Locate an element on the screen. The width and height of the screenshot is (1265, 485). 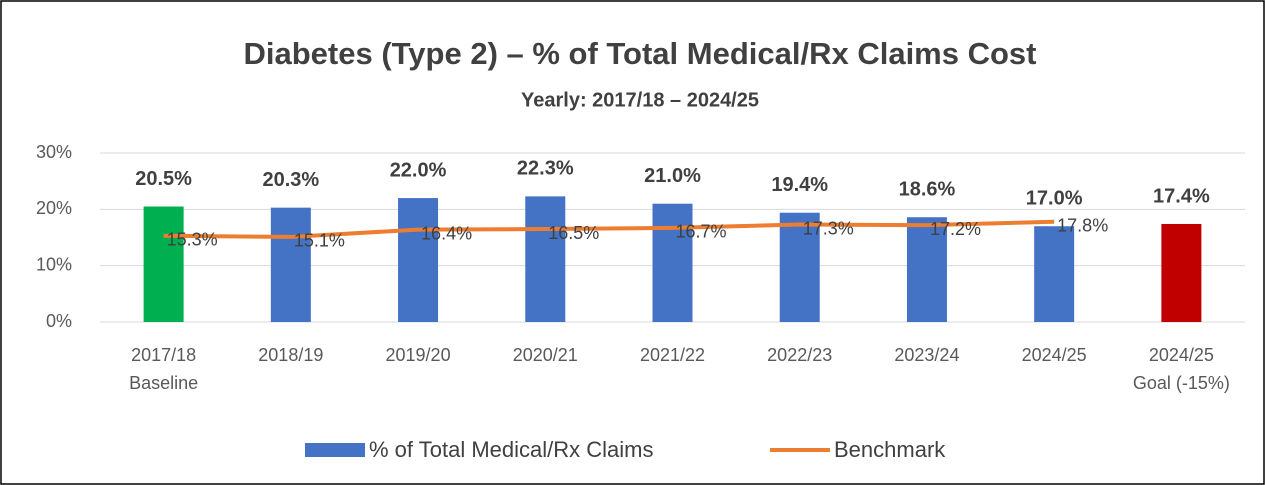
bar-value-label: 22.3% is located at coordinates (545, 169).